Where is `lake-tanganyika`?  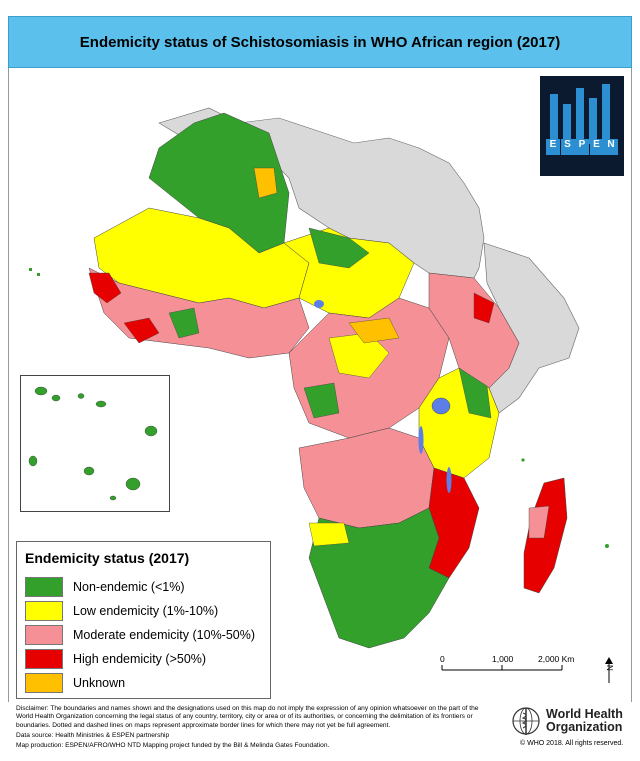 lake-tanganyika is located at coordinates (421, 440).